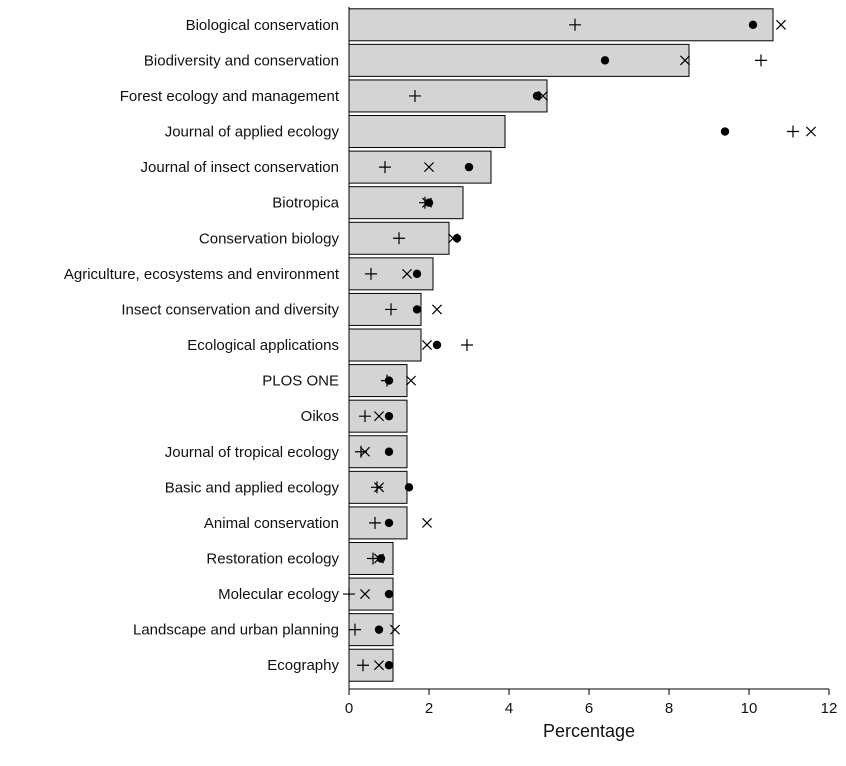 This screenshot has height=766, width=846. What do you see at coordinates (320, 416) in the screenshot?
I see `category-label: Oikos` at bounding box center [320, 416].